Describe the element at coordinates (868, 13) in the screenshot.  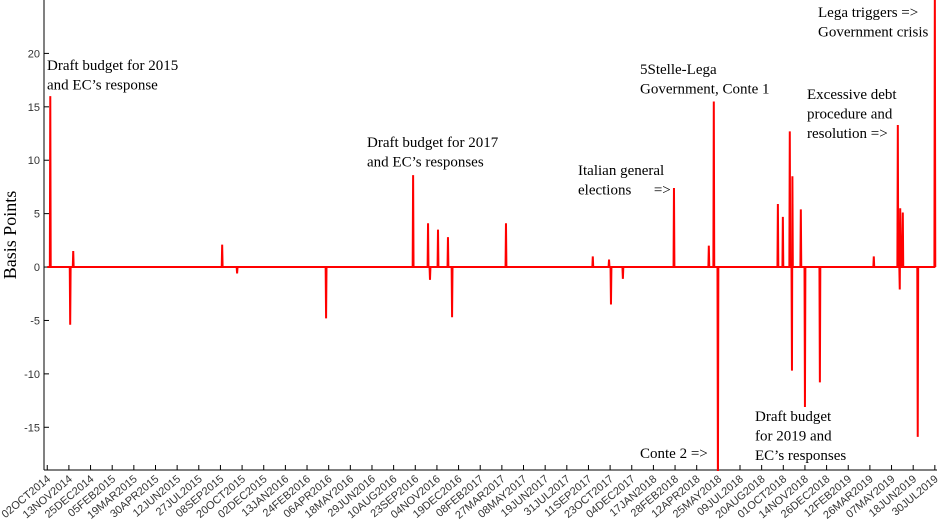
I see `annotation: Lega triggers =>` at that location.